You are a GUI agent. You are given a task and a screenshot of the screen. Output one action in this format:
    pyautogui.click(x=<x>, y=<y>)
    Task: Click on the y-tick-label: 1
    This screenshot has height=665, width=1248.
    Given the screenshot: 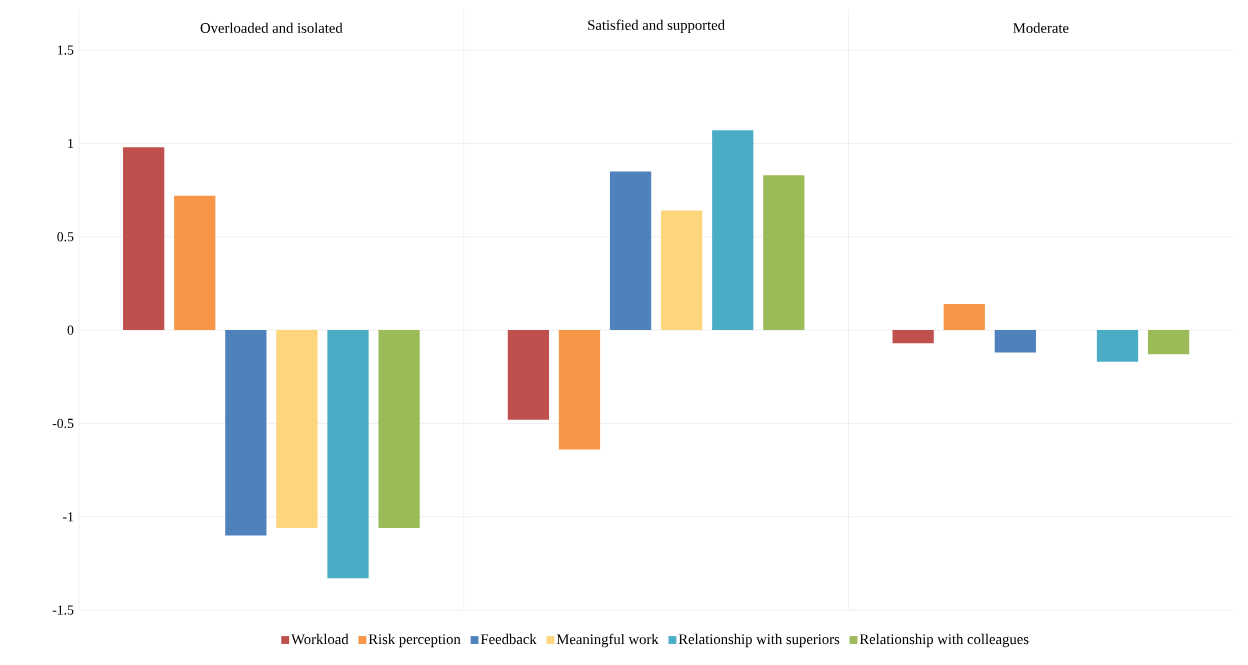 What is the action you would take?
    pyautogui.click(x=71, y=143)
    